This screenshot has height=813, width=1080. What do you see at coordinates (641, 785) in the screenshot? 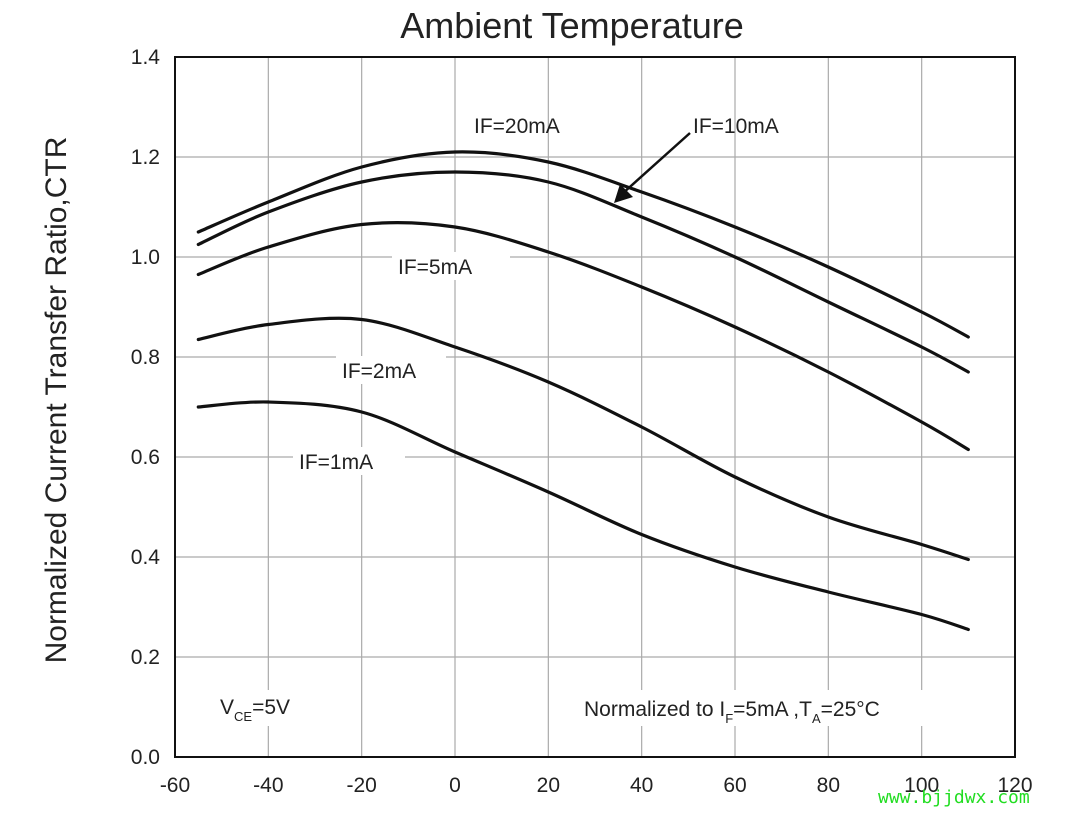
I see `x-tick-label: 40` at bounding box center [641, 785].